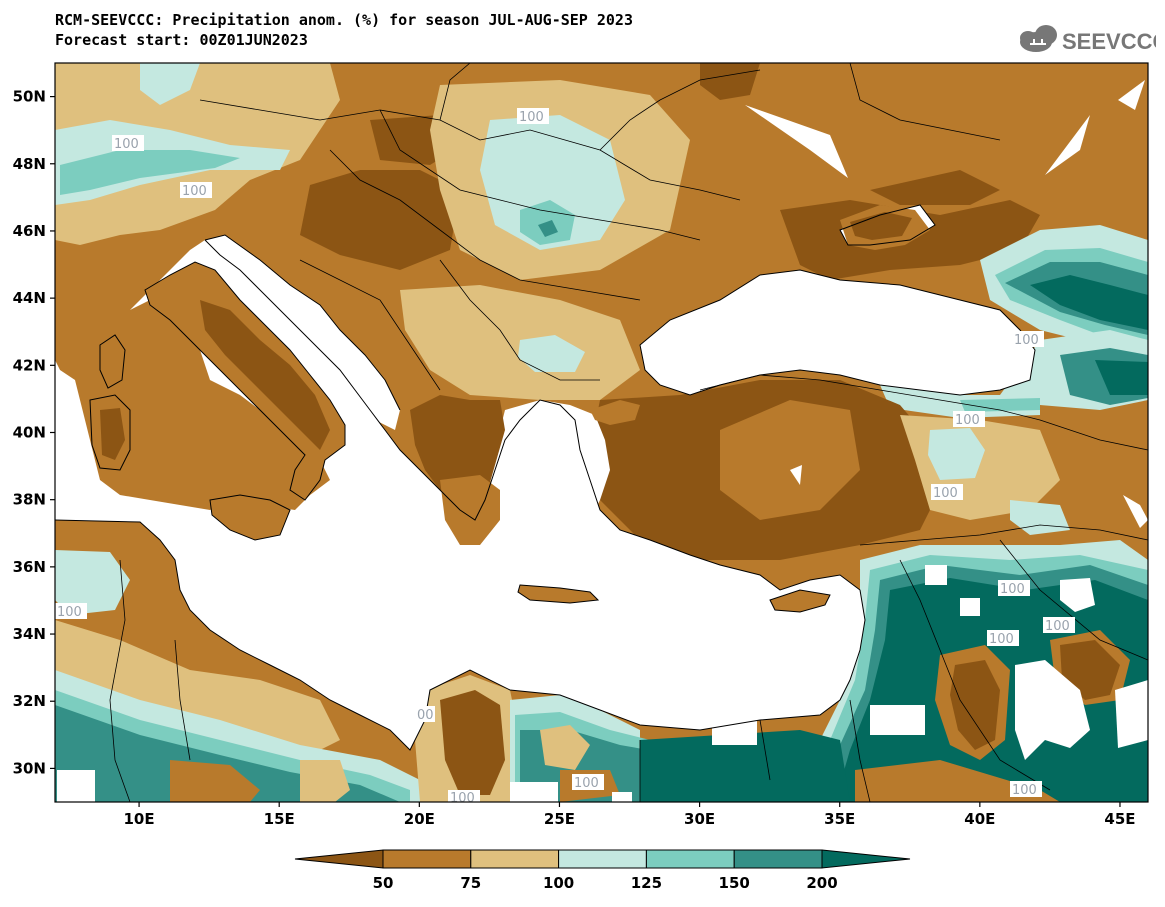 The image size is (1165, 907). What do you see at coordinates (1121, 377) in the screenshot?
I see `anomaly-region-georgia-core` at bounding box center [1121, 377].